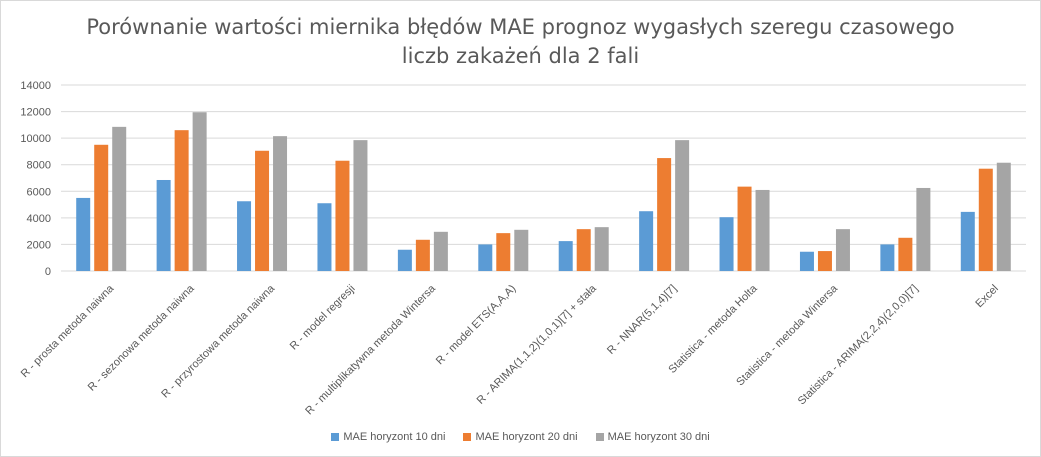  I want to click on y-tick-label: 14000, so click(35, 86).